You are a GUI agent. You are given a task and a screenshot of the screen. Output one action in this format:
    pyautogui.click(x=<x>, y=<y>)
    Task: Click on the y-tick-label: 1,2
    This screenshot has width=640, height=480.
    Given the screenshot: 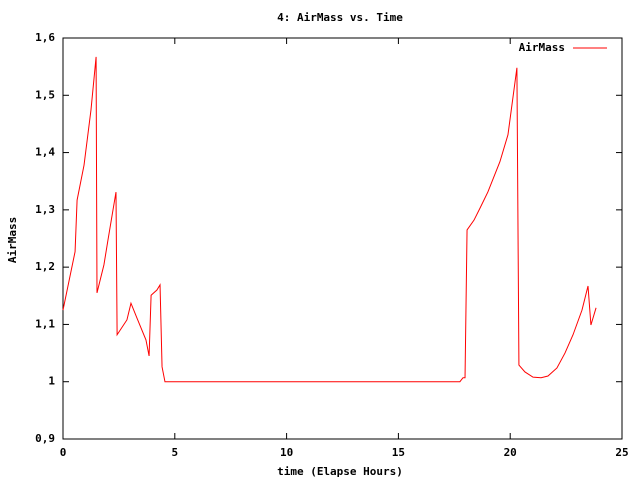 What is the action you would take?
    pyautogui.click(x=45, y=266)
    